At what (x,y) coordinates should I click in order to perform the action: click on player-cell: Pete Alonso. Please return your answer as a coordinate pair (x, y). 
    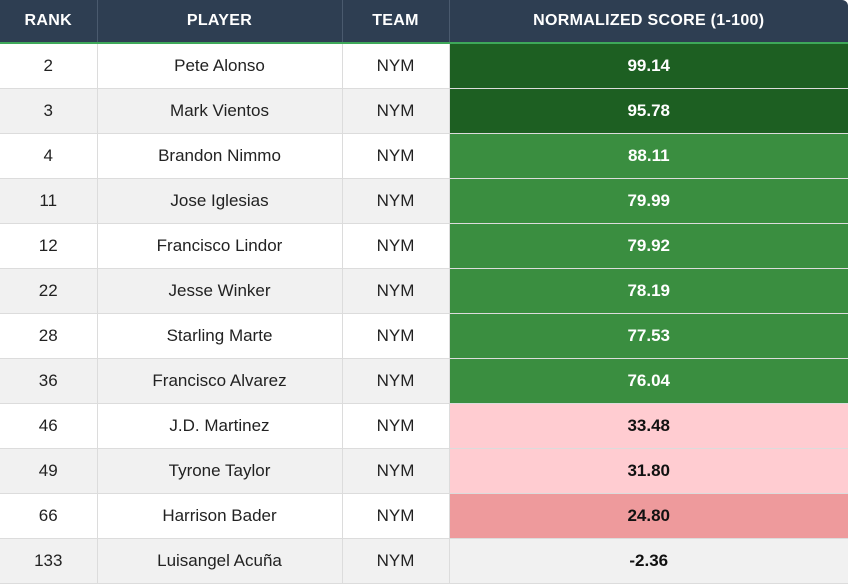
    Looking at the image, I should click on (220, 66).